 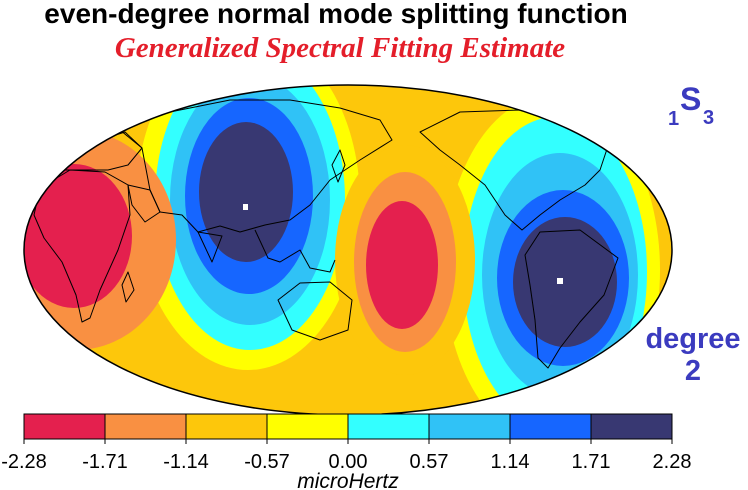 What do you see at coordinates (245, 207) in the screenshot?
I see `highlight-asia` at bounding box center [245, 207].